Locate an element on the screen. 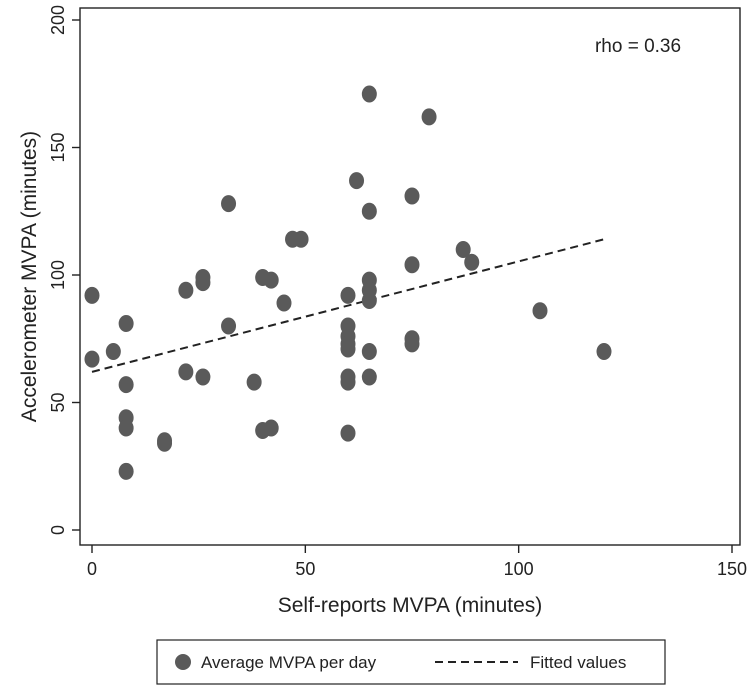 This screenshot has height=688, width=750. y-tick-label: 150 is located at coordinates (58, 147).